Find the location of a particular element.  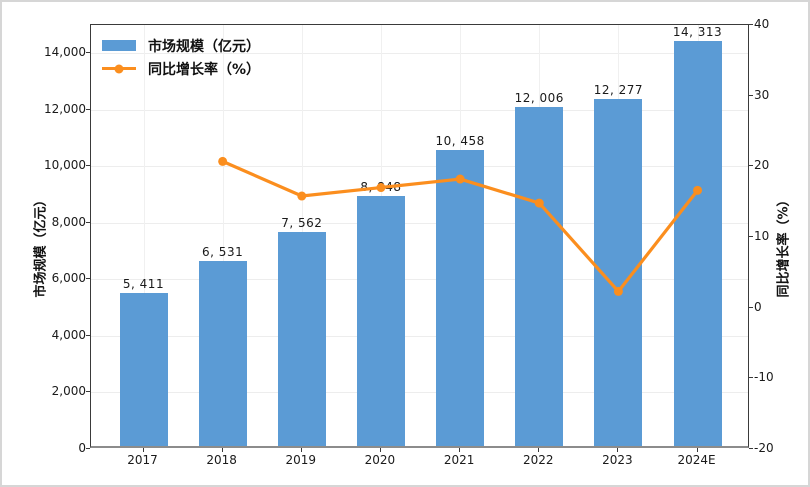

legend-item-market-size: 市场规模（亿元） is located at coordinates (181, 45).